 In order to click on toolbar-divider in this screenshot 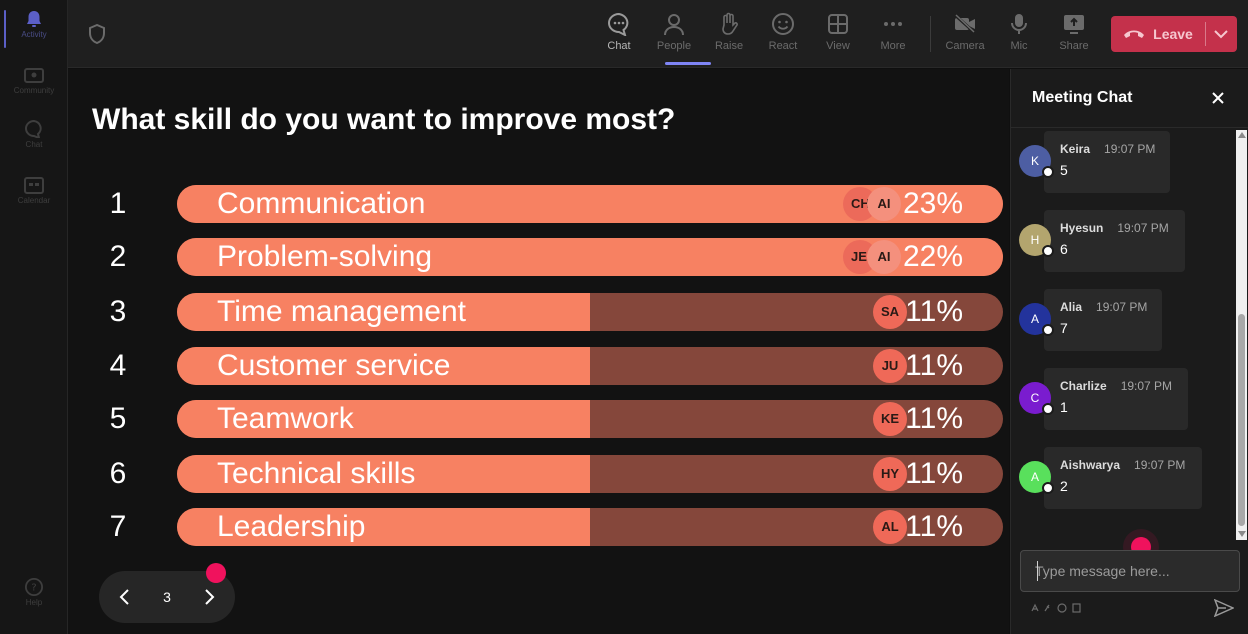, I will do `click(930, 34)`.